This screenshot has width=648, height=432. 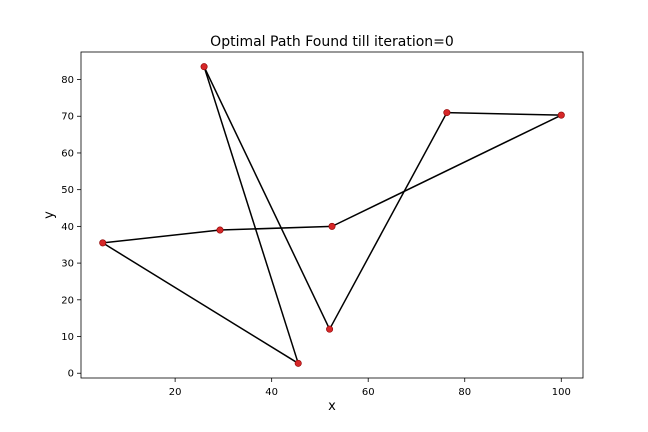 I want to click on y-tick-label: 20, so click(x=67, y=300).